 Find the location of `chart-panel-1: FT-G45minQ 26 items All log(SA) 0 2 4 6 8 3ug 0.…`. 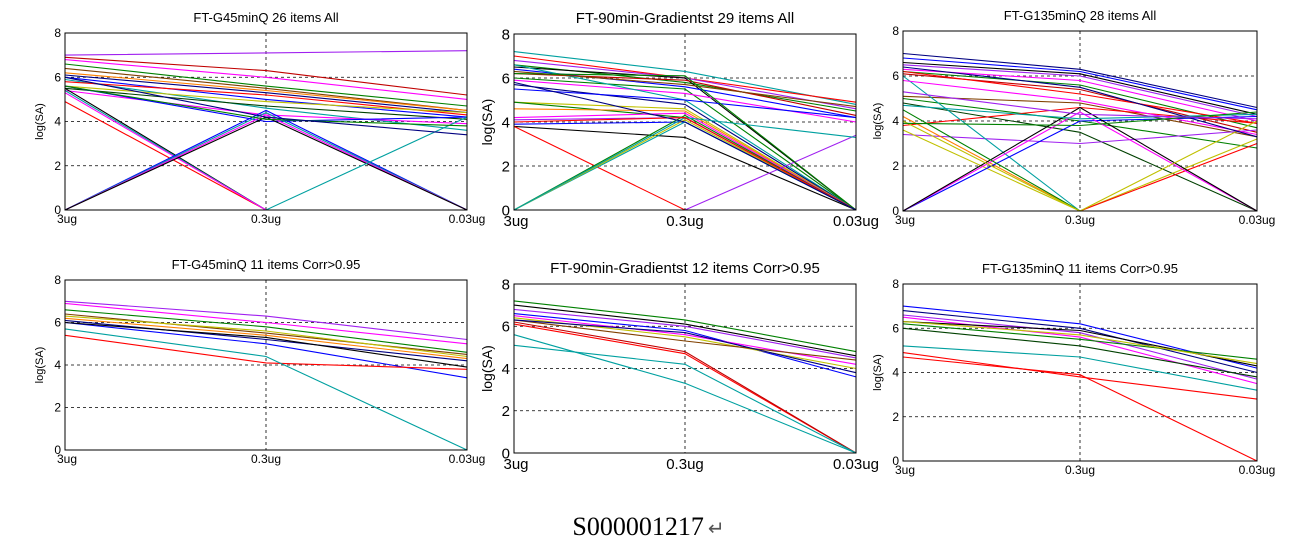

chart-panel-1: FT-G45minQ 26 items All log(SA) 0 2 4 6 8 3ug 0.… is located at coordinates (259, 118).